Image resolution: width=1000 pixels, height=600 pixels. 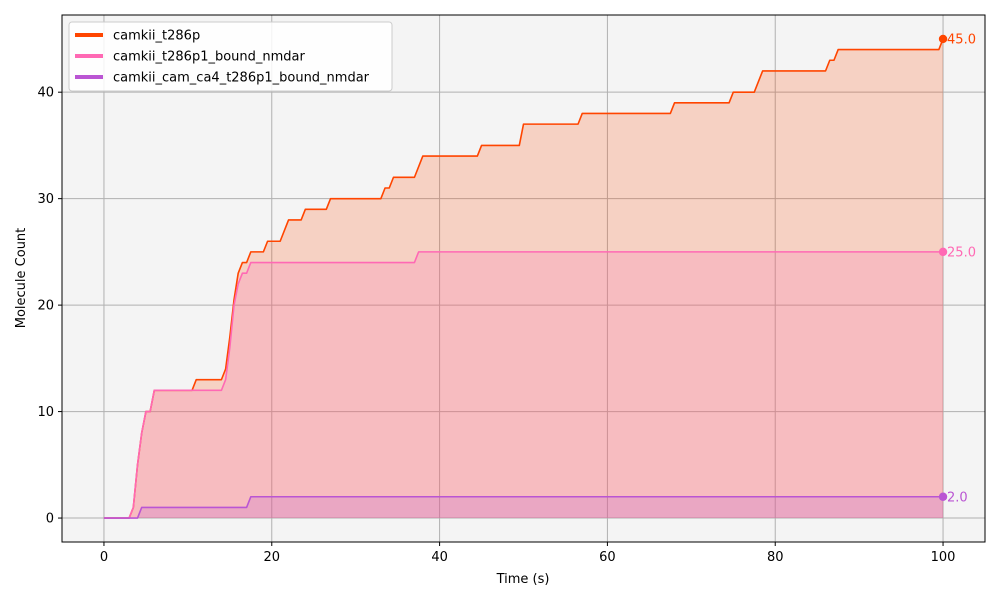 I want to click on end-label-camkii_cam_ca4_t286p1_bound_nmdar: 2.0, so click(x=957, y=497).